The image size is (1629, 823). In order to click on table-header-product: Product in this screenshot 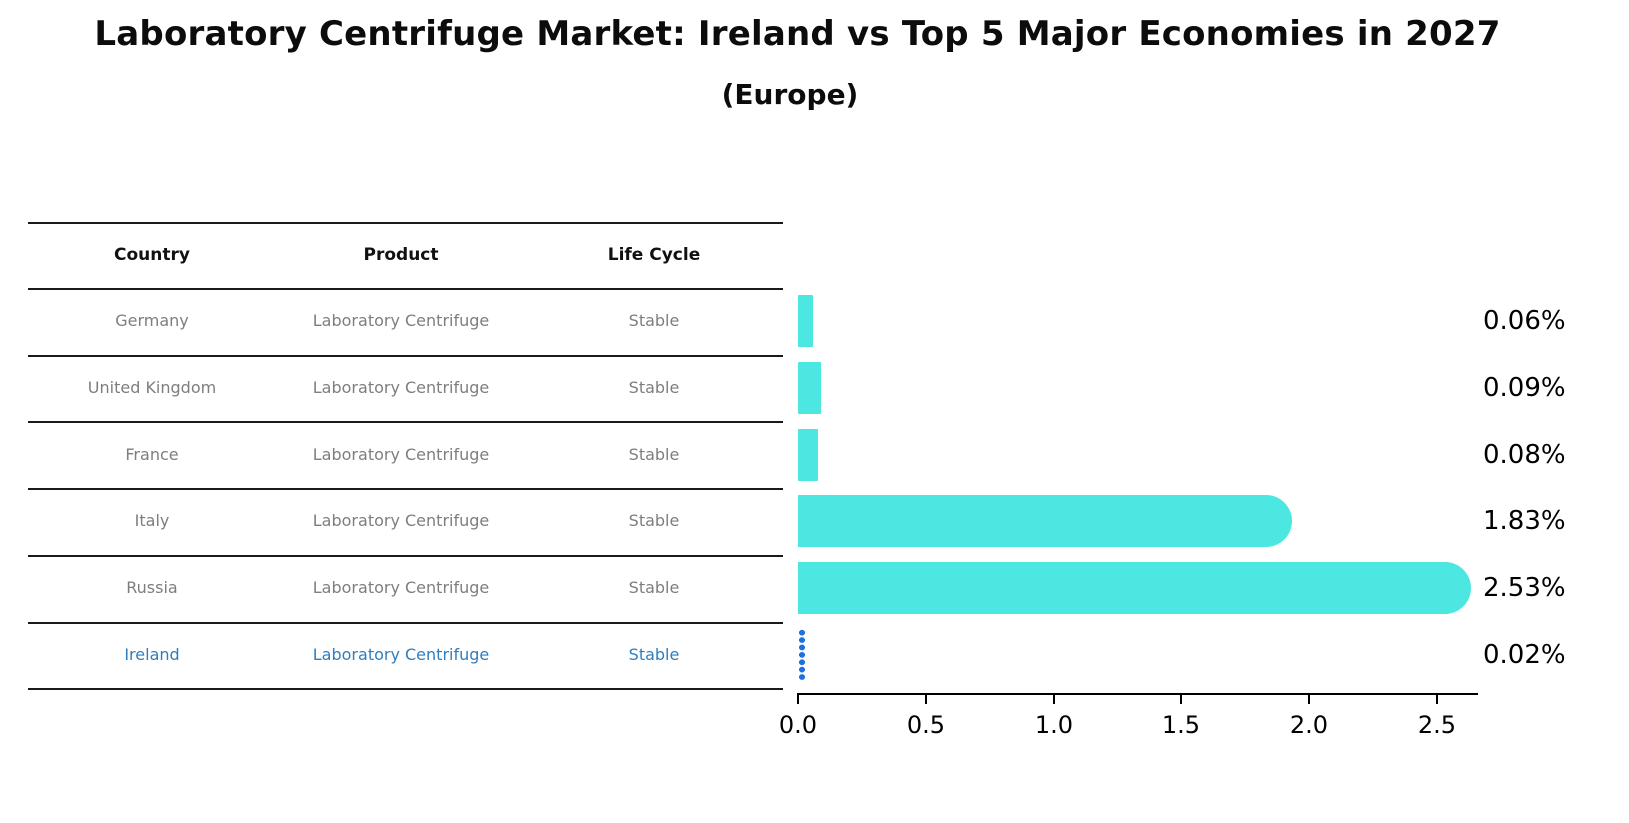, I will do `click(401, 255)`.